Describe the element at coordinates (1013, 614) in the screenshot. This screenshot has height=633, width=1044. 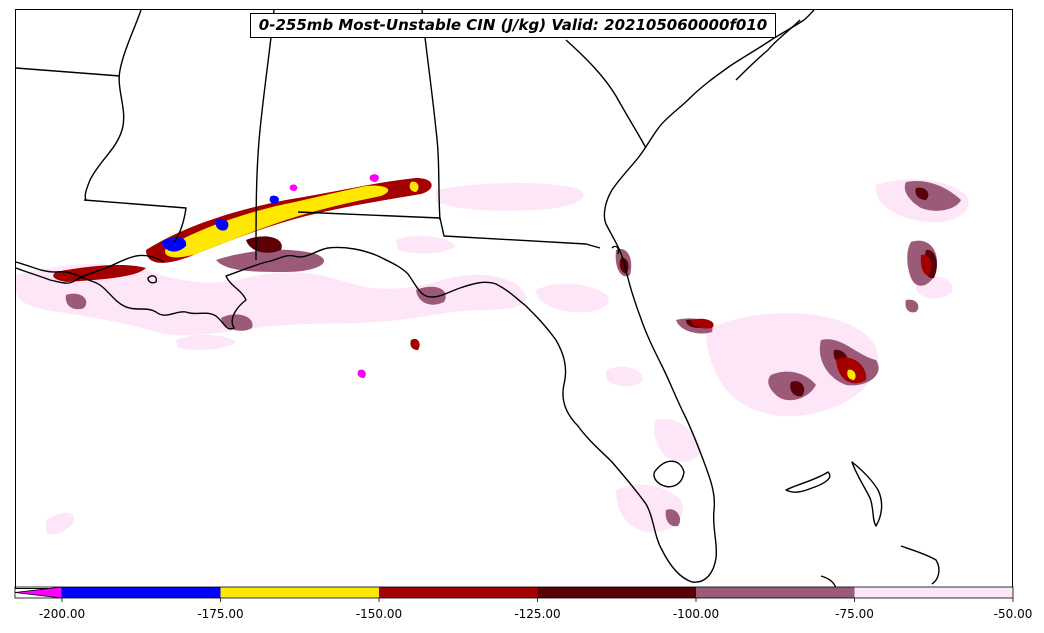
I see `colorbar-tick-label: -50.00` at that location.